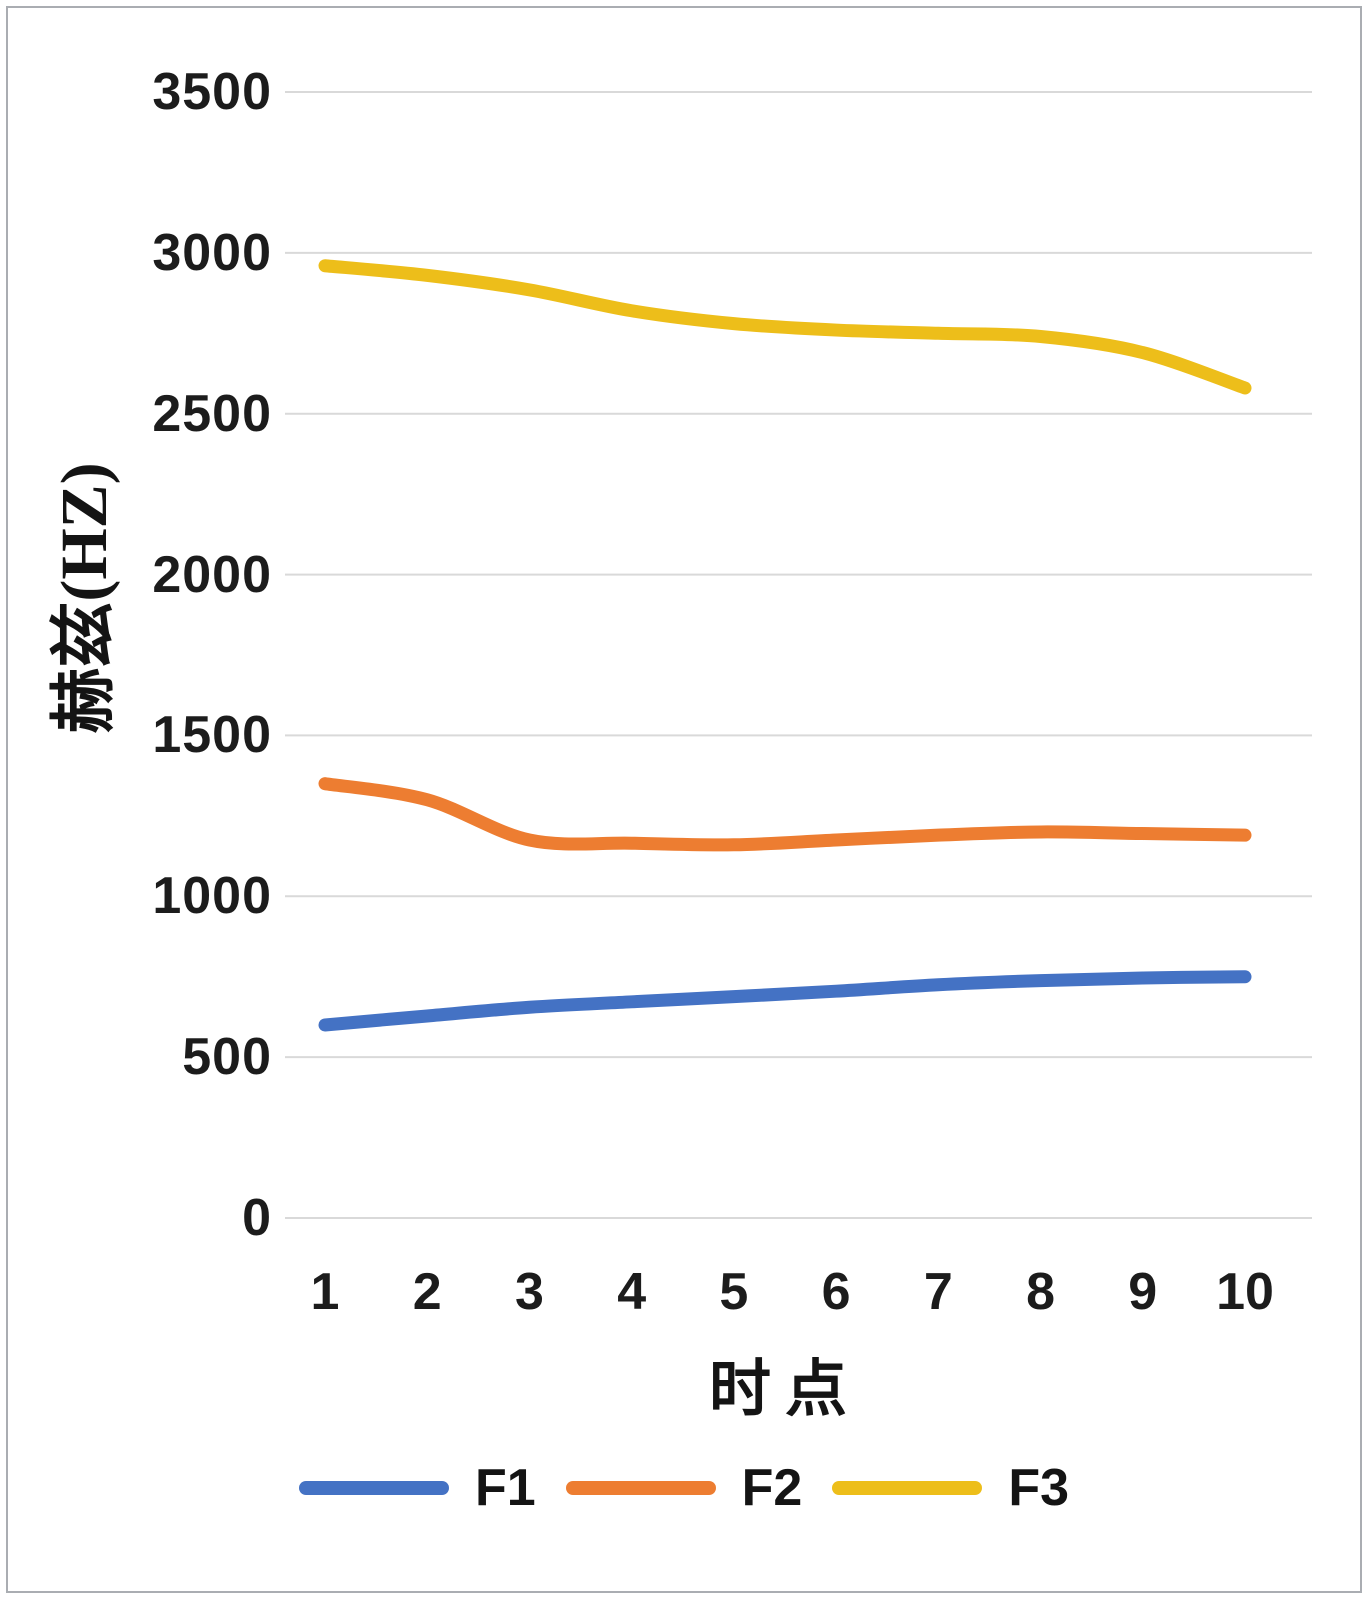  What do you see at coordinates (529, 1292) in the screenshot?
I see `x-tick-label: 3` at bounding box center [529, 1292].